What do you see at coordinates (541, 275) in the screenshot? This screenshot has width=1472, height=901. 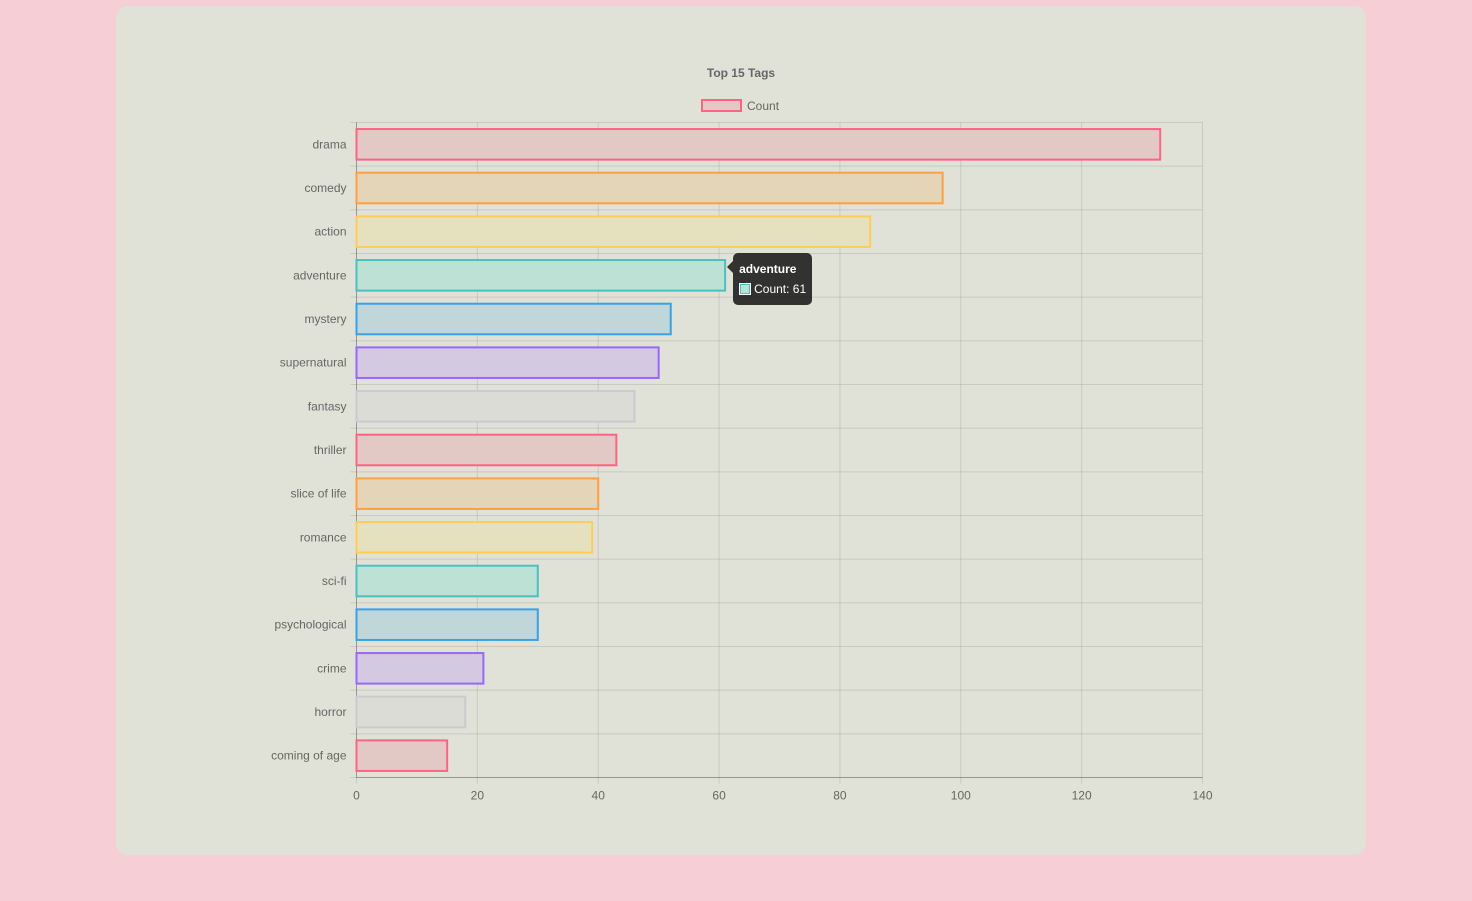 I see `bar-adventure` at bounding box center [541, 275].